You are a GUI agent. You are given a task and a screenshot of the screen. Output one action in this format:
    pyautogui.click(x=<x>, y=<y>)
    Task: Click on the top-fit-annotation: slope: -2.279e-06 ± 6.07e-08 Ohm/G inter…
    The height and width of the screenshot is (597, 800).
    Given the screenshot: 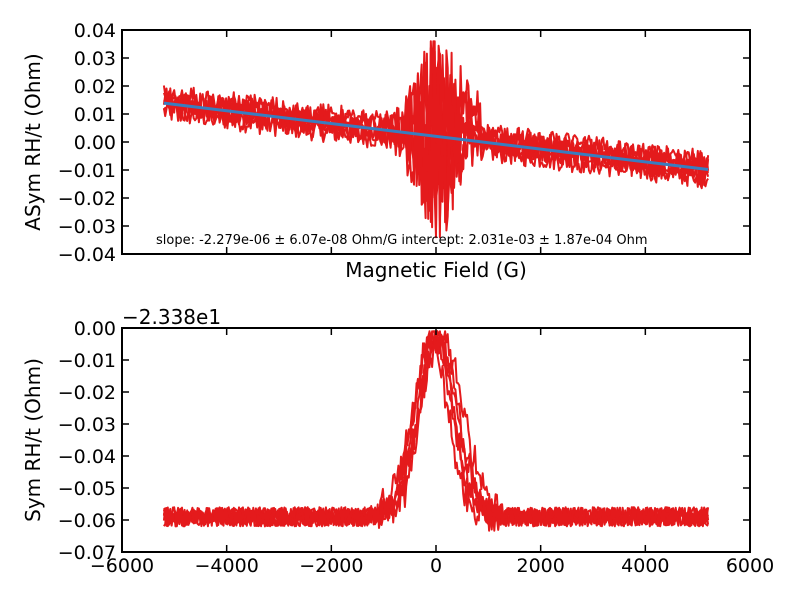 What is the action you would take?
    pyautogui.click(x=402, y=240)
    